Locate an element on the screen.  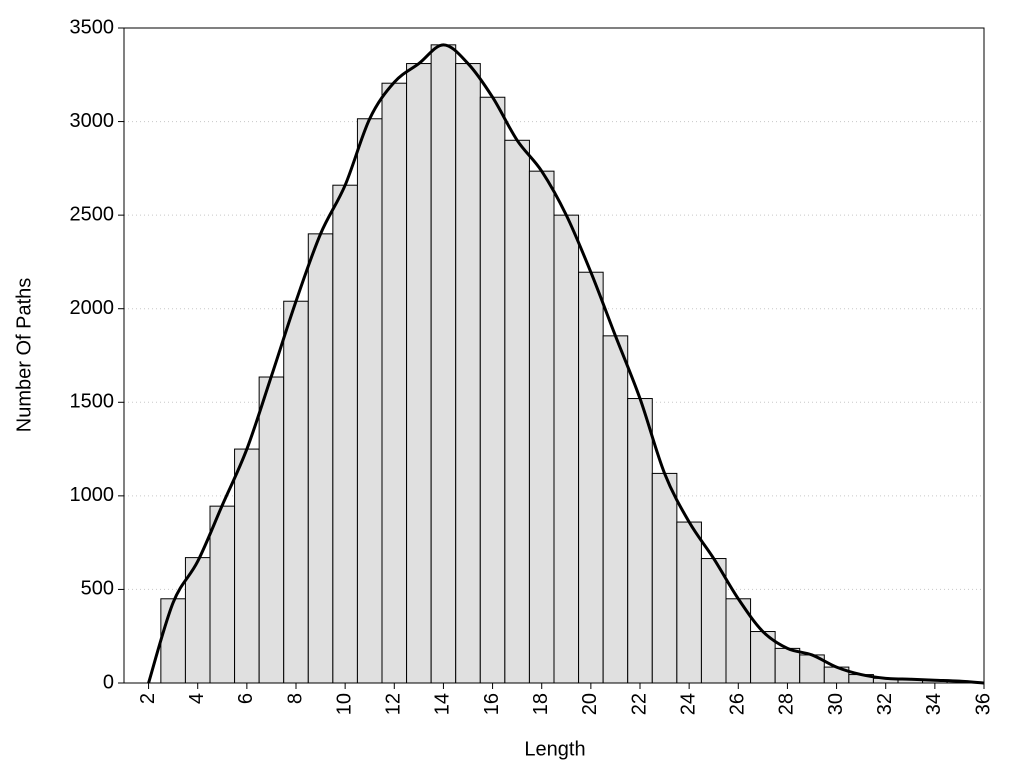
x-tick-label: 32 is located at coordinates (885, 704).